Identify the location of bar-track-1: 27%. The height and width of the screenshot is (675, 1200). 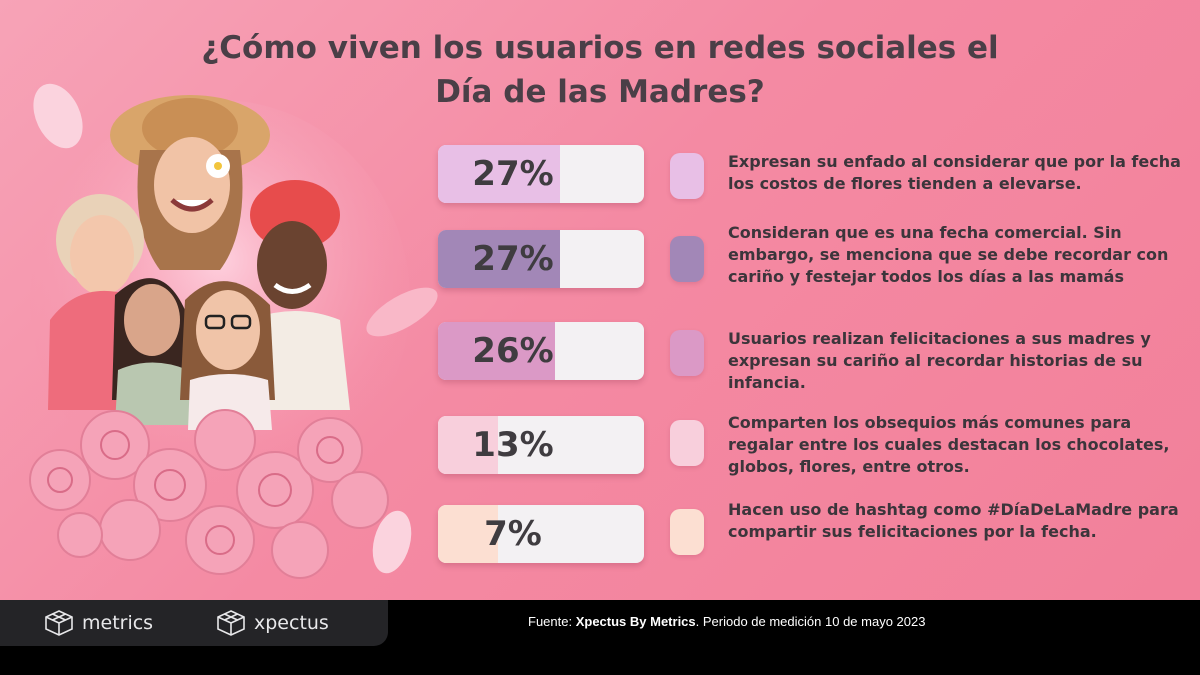
(541, 174).